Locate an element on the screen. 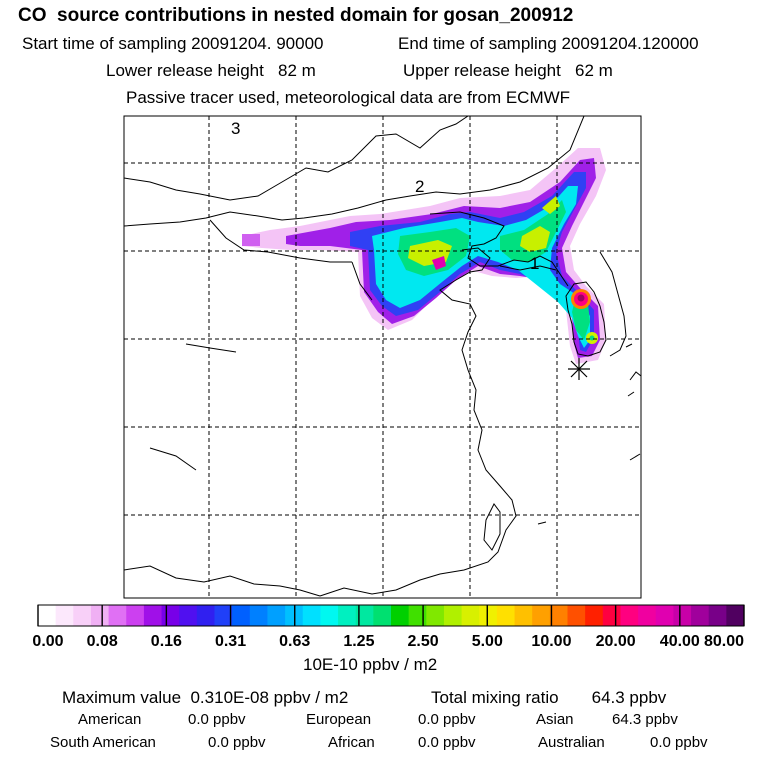 The height and width of the screenshot is (768, 768). colorbar-tick-label: 80.00 is located at coordinates (724, 641).